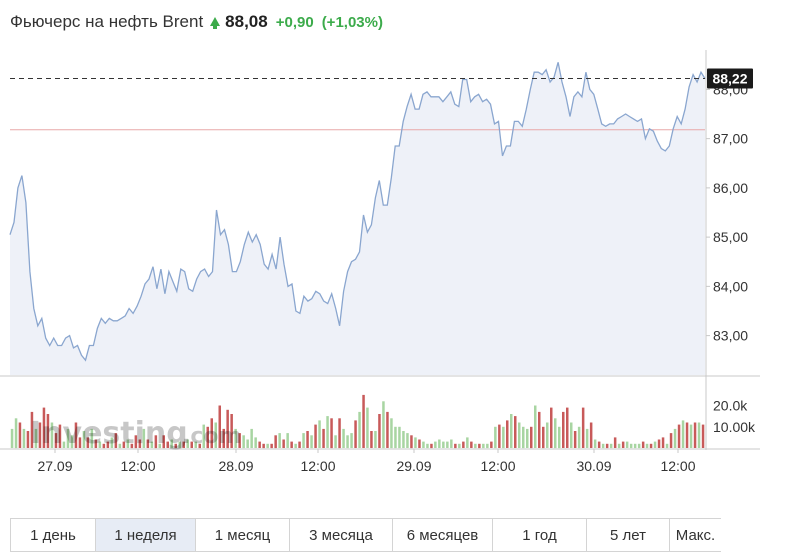  Describe the element at coordinates (109, 433) in the screenshot. I see `investing-watermark: Investing` at that location.